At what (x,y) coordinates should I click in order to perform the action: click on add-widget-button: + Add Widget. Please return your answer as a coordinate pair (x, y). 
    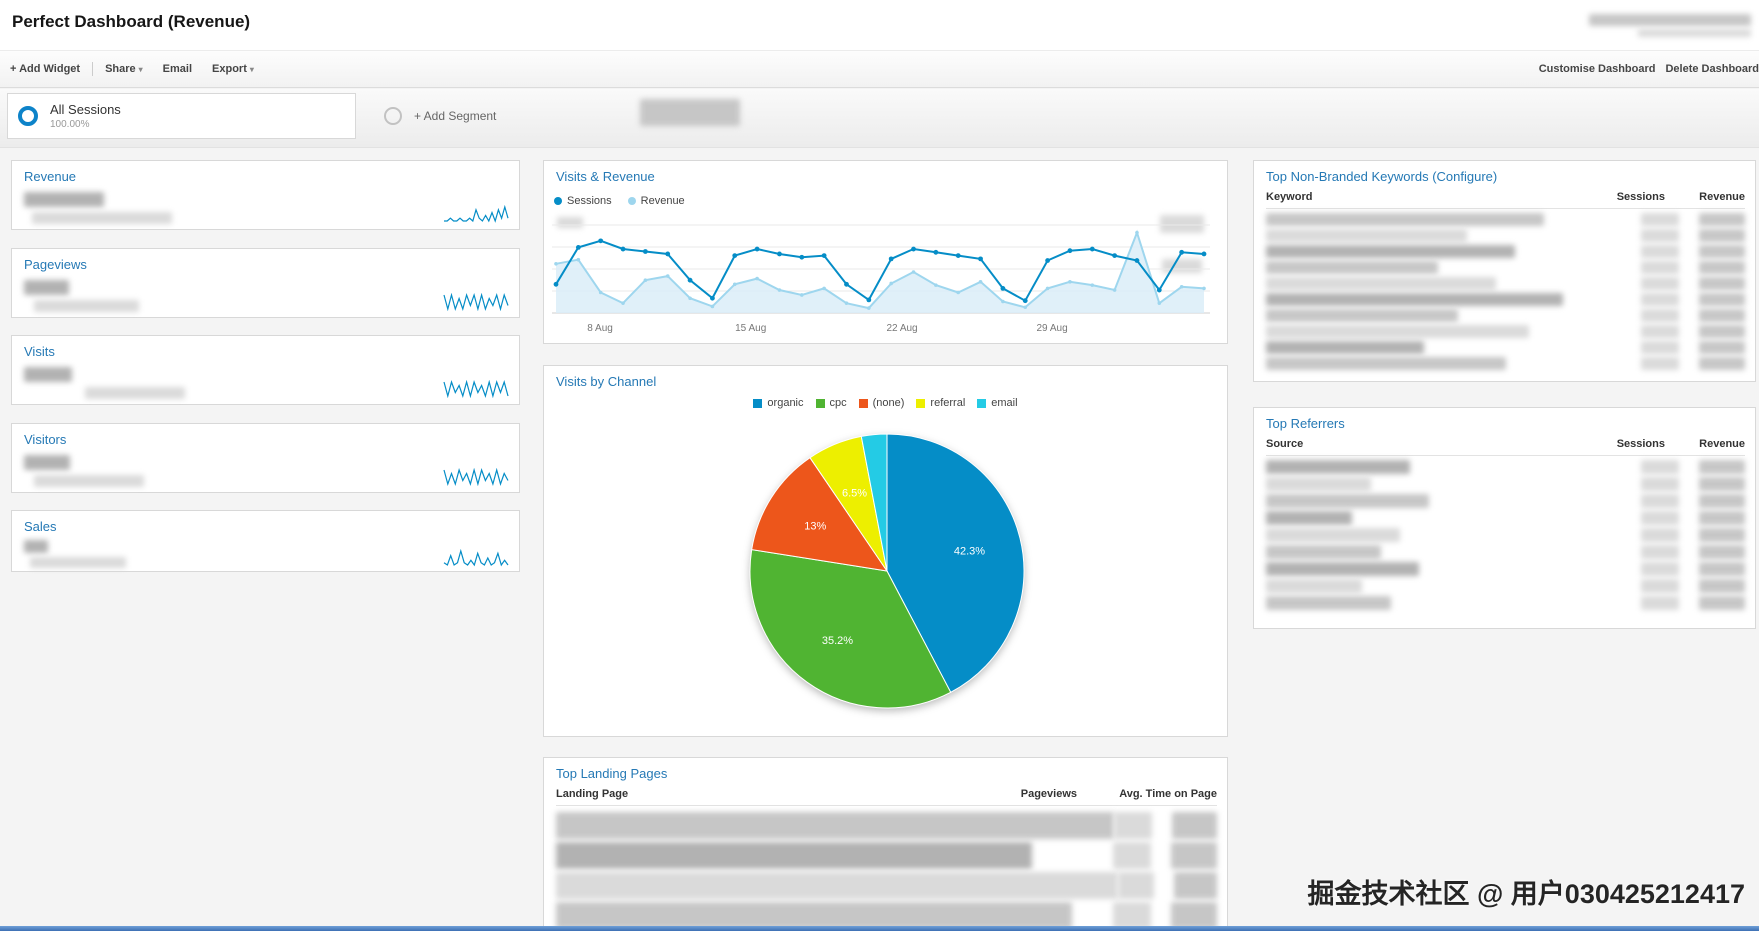
    Looking at the image, I should click on (45, 69).